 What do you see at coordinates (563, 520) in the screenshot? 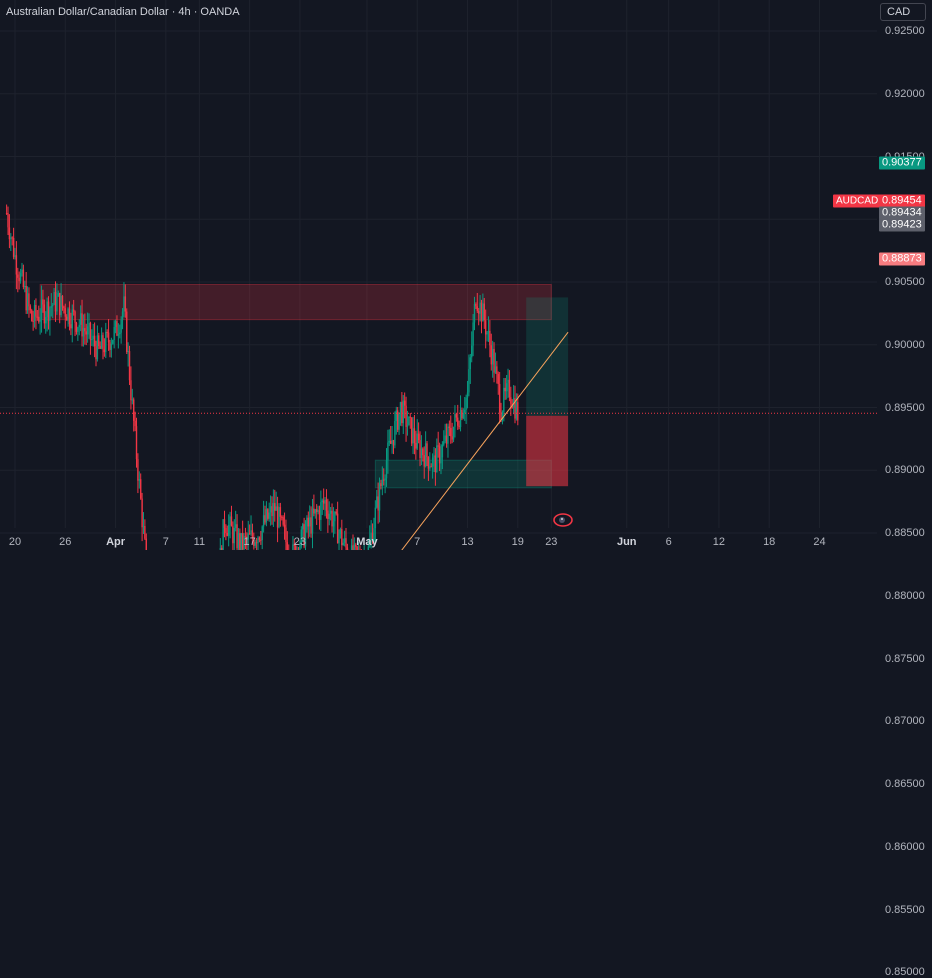
I see `tradingview-logo-icon` at bounding box center [563, 520].